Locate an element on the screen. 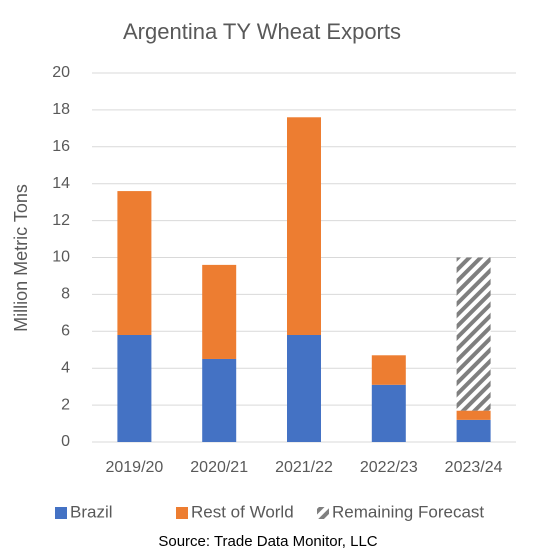 This screenshot has width=536, height=554. x-tick-label: 2019/20 is located at coordinates (134, 467).